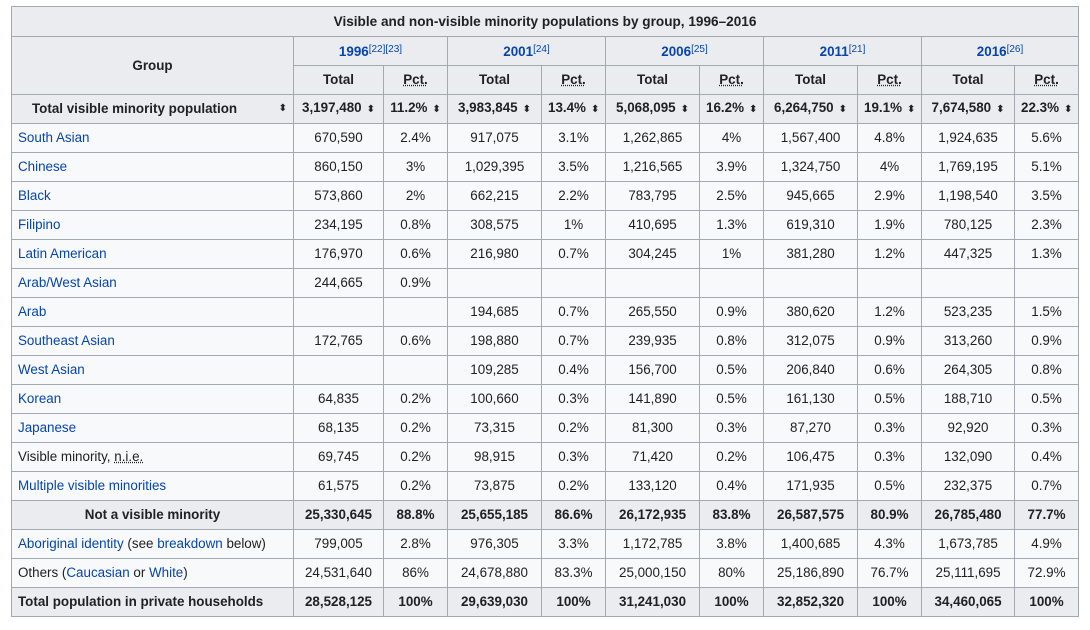 The image size is (1090, 630). I want to click on year-header-2011: 2011[21], so click(843, 51).